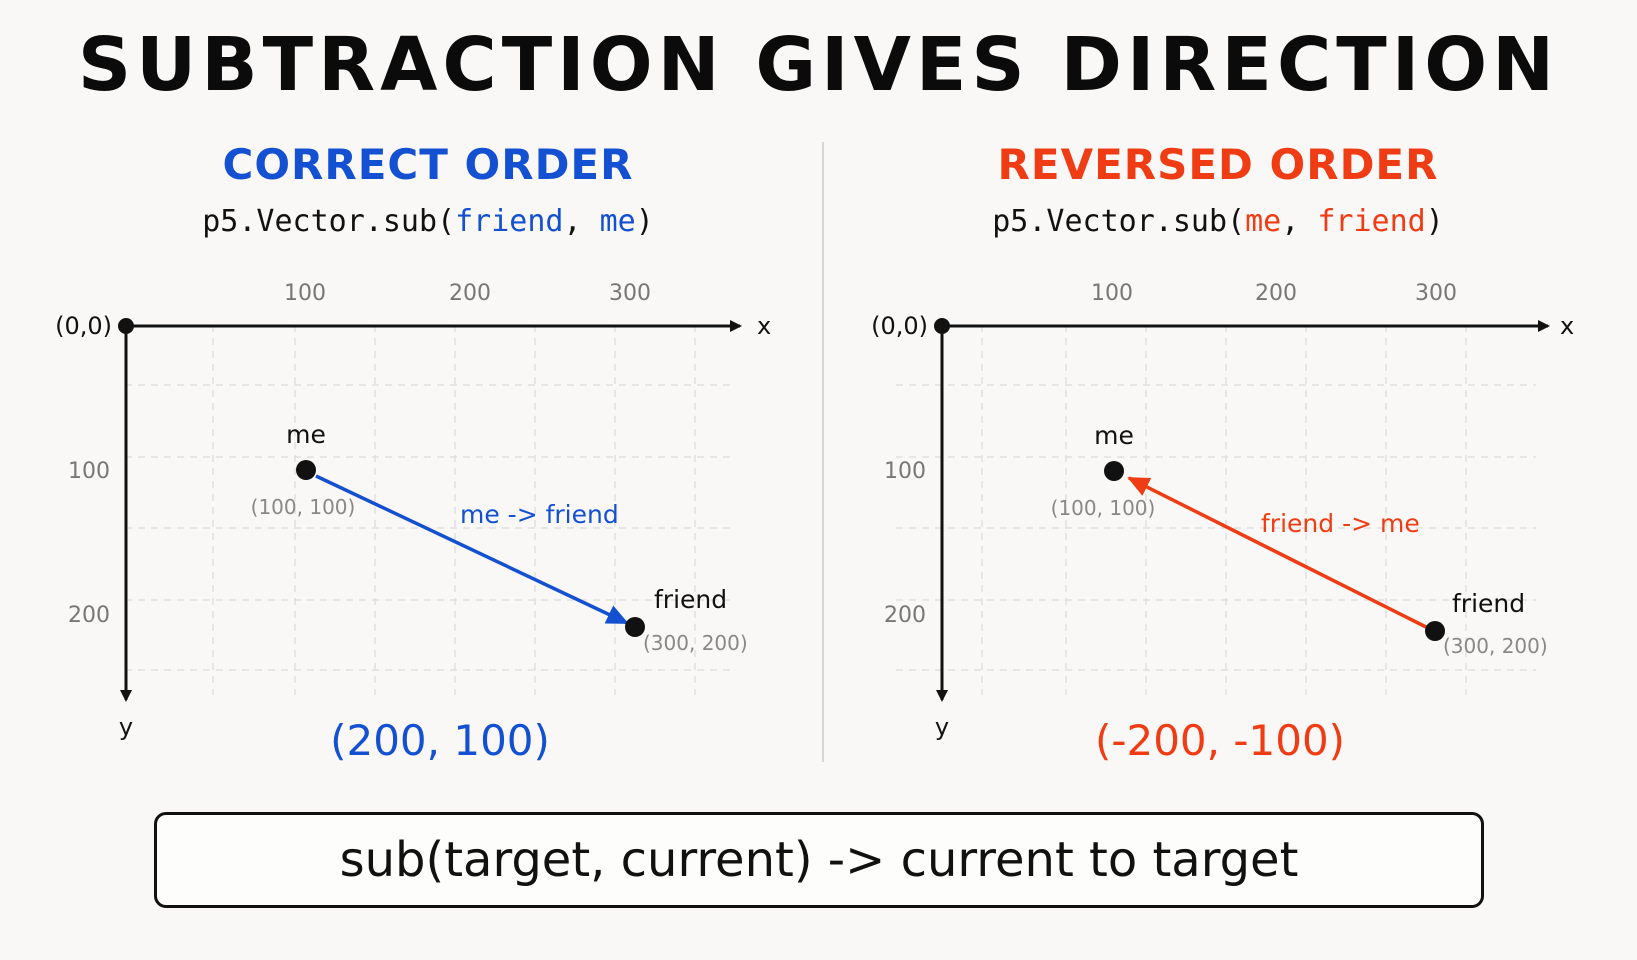 The image size is (1637, 960). I want to click on grid, so click(427, 510).